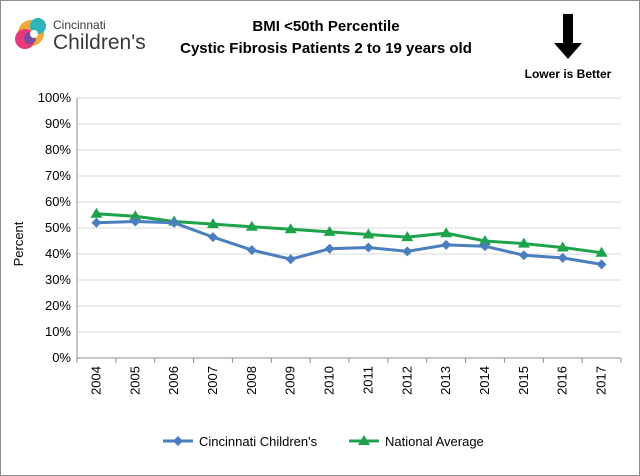  Describe the element at coordinates (61, 357) in the screenshot. I see `y-tick-label: 0%` at that location.